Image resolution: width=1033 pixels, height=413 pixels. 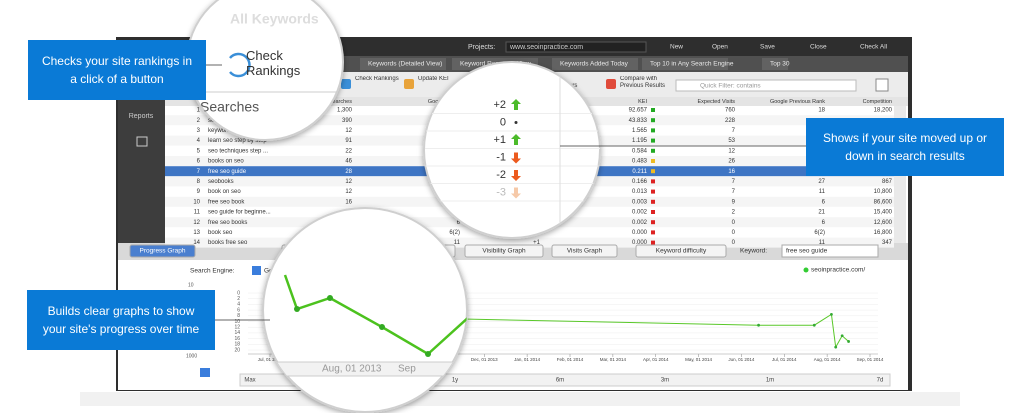 I want to click on column-header: KEI, so click(x=642, y=102).